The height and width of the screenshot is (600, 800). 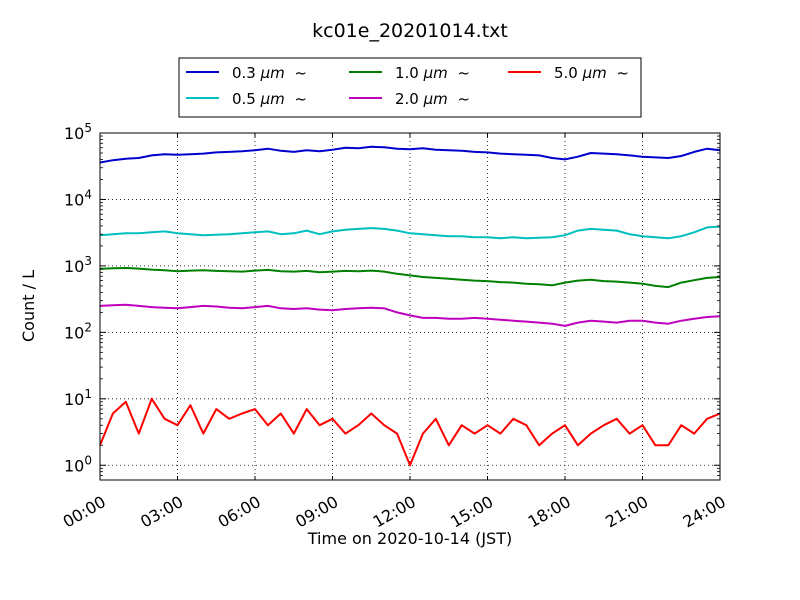 What do you see at coordinates (591, 73) in the screenshot?
I see `legend-label: 5.0 μm ~` at bounding box center [591, 73].